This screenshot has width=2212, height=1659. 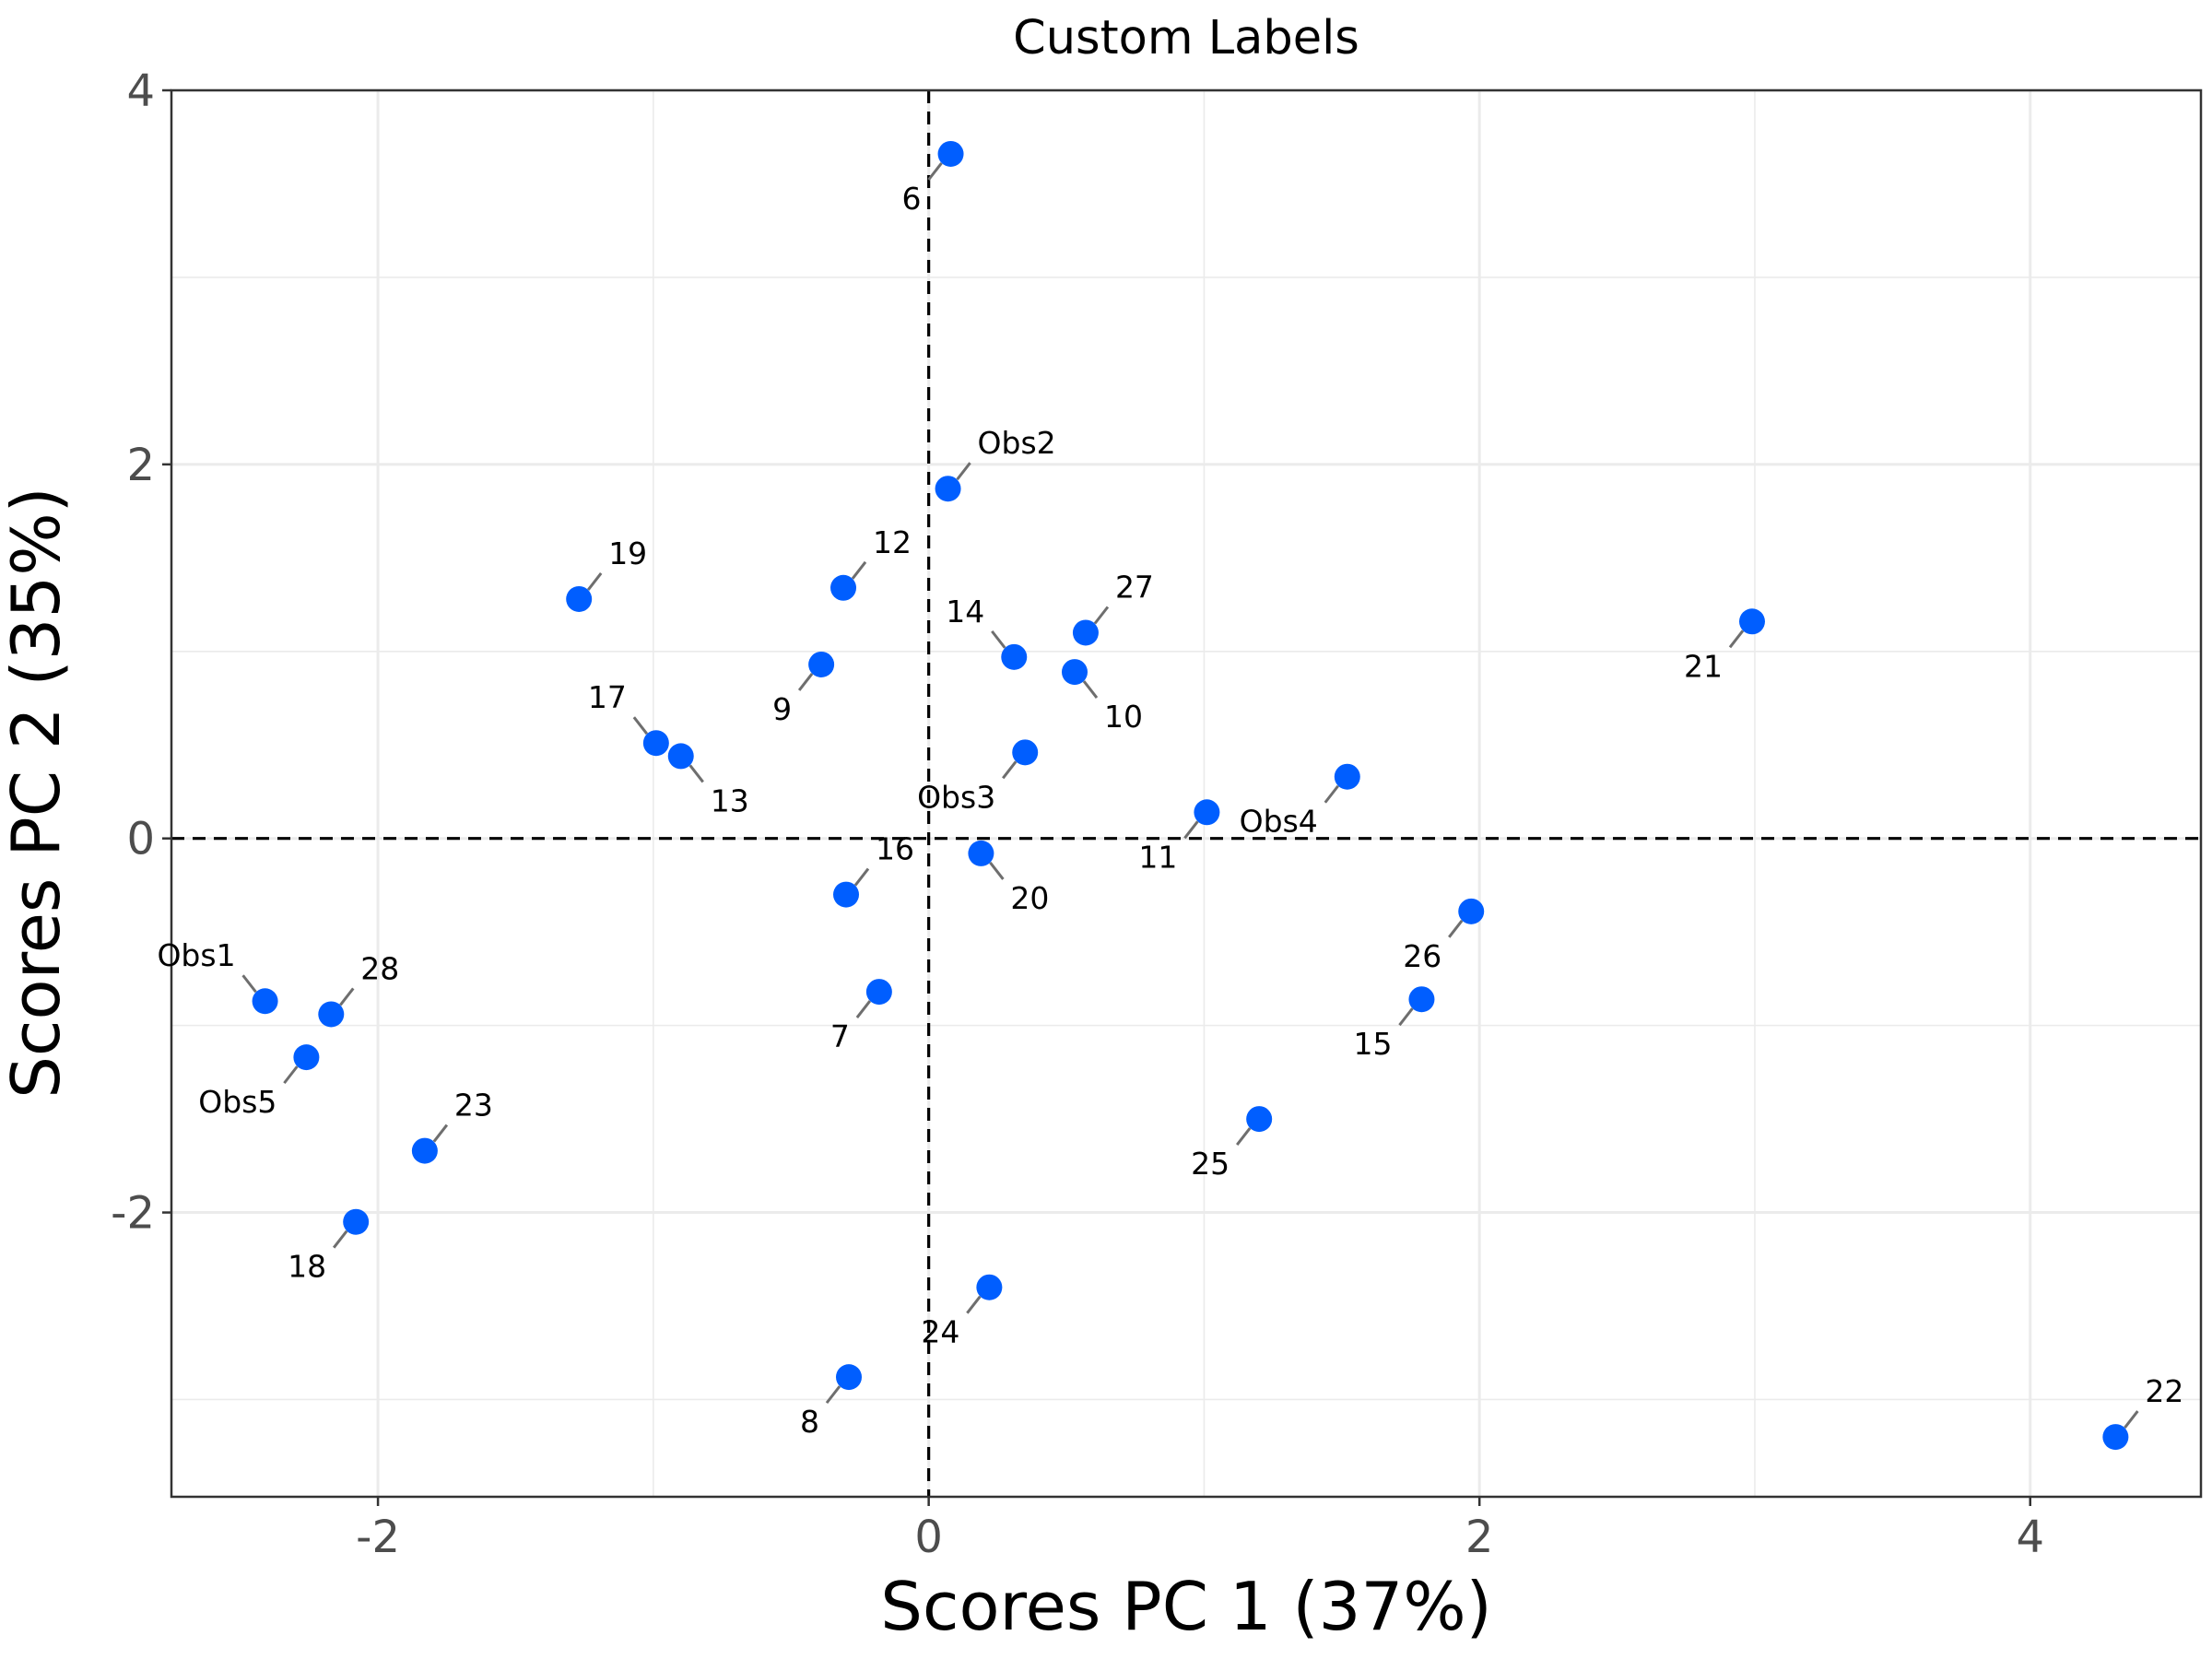 What do you see at coordinates (1186, 1606) in the screenshot?
I see `x-axis-label: Scores PC 1 (37%)` at bounding box center [1186, 1606].